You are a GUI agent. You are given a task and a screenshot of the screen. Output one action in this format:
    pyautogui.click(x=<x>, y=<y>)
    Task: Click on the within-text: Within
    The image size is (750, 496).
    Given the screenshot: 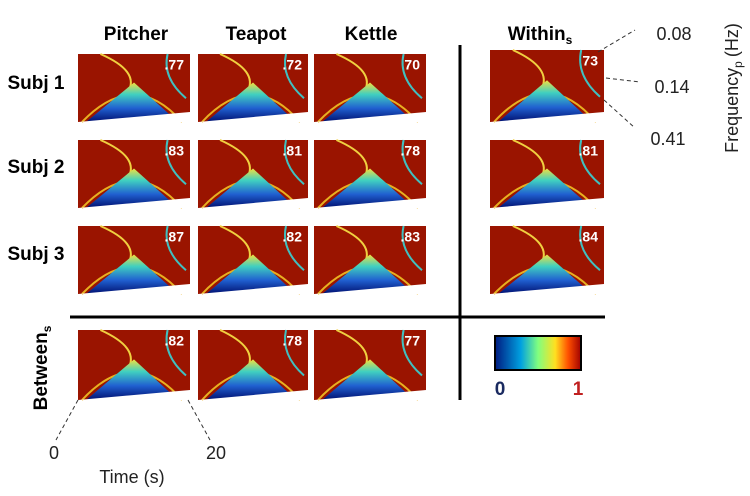 What is the action you would take?
    pyautogui.click(x=537, y=34)
    